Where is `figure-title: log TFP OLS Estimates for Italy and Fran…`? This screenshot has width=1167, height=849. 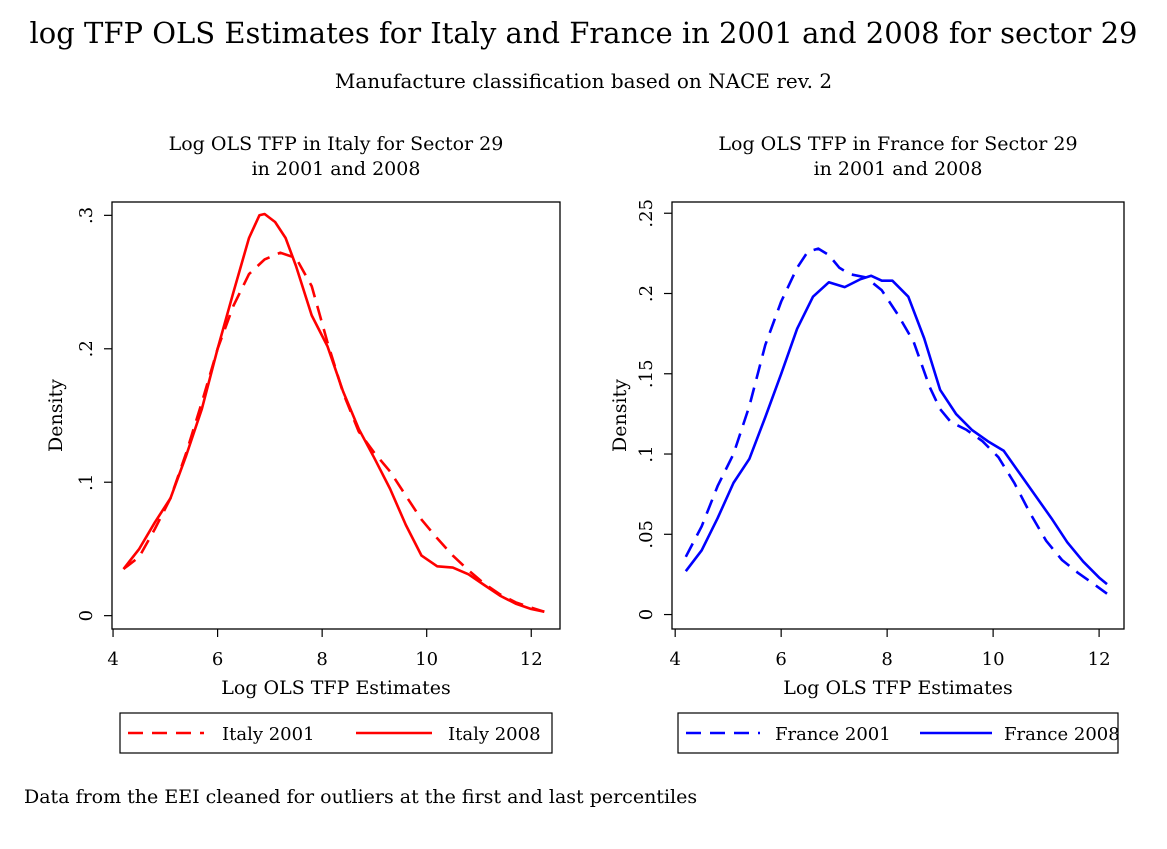
figure-title: log TFP OLS Estimates for Italy and Fran… is located at coordinates (583, 33).